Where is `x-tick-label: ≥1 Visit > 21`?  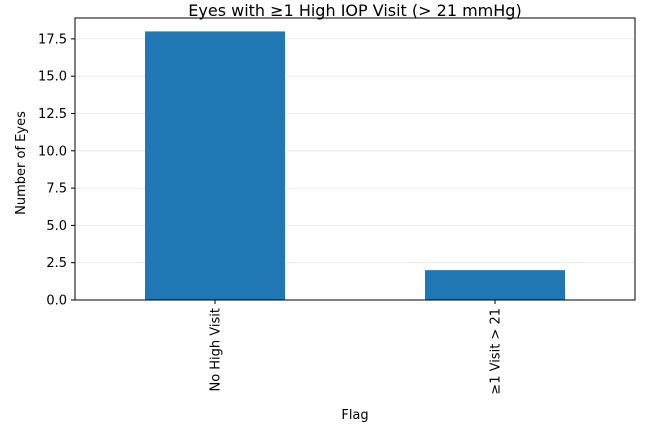
x-tick-label: ≥1 Visit > 21 is located at coordinates (496, 351).